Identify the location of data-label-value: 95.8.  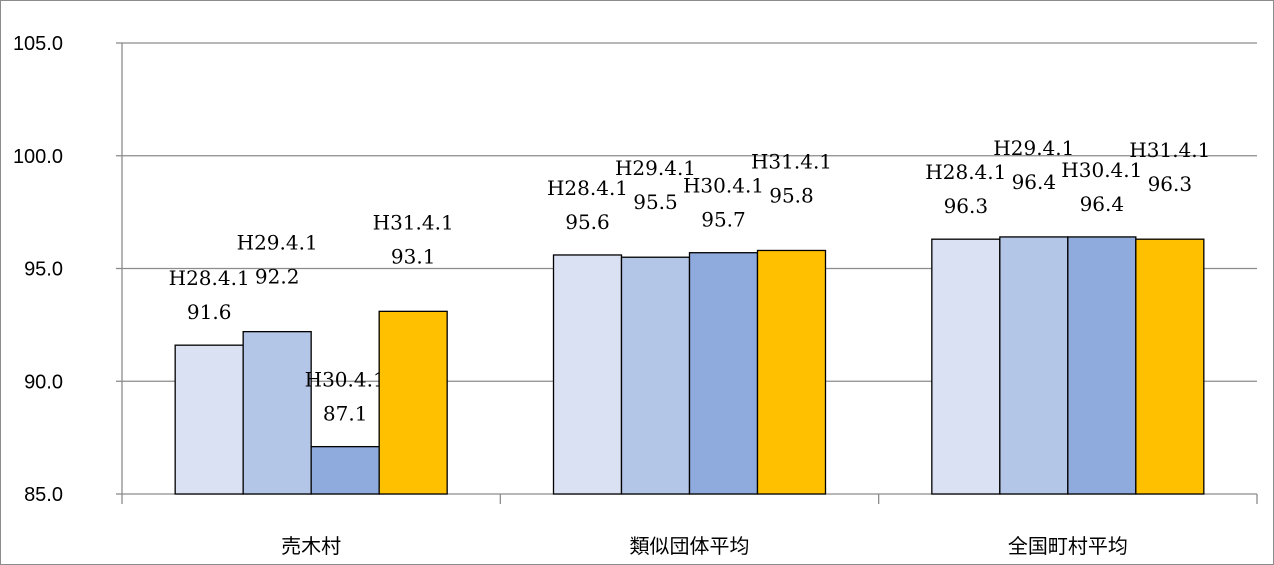
(791, 195).